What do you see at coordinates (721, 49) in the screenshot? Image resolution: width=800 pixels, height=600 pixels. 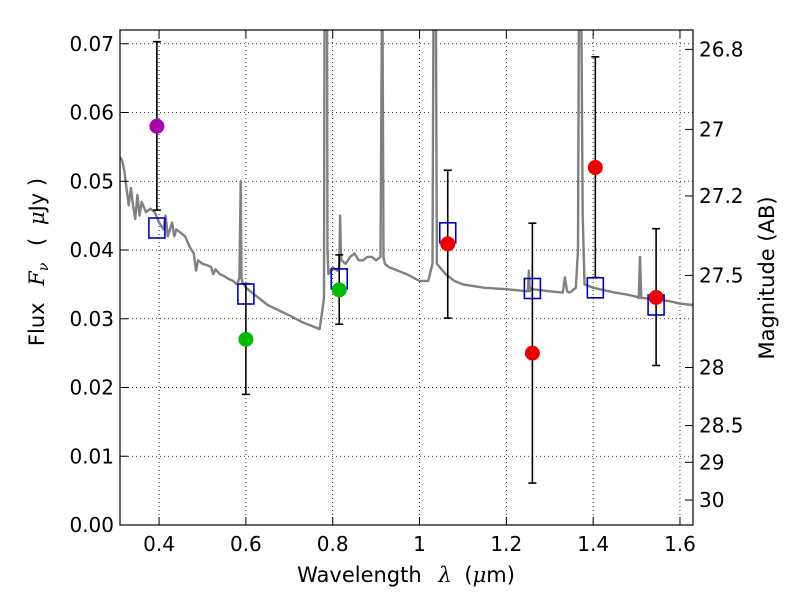 I see `y2-tick-label: 26.8` at bounding box center [721, 49].